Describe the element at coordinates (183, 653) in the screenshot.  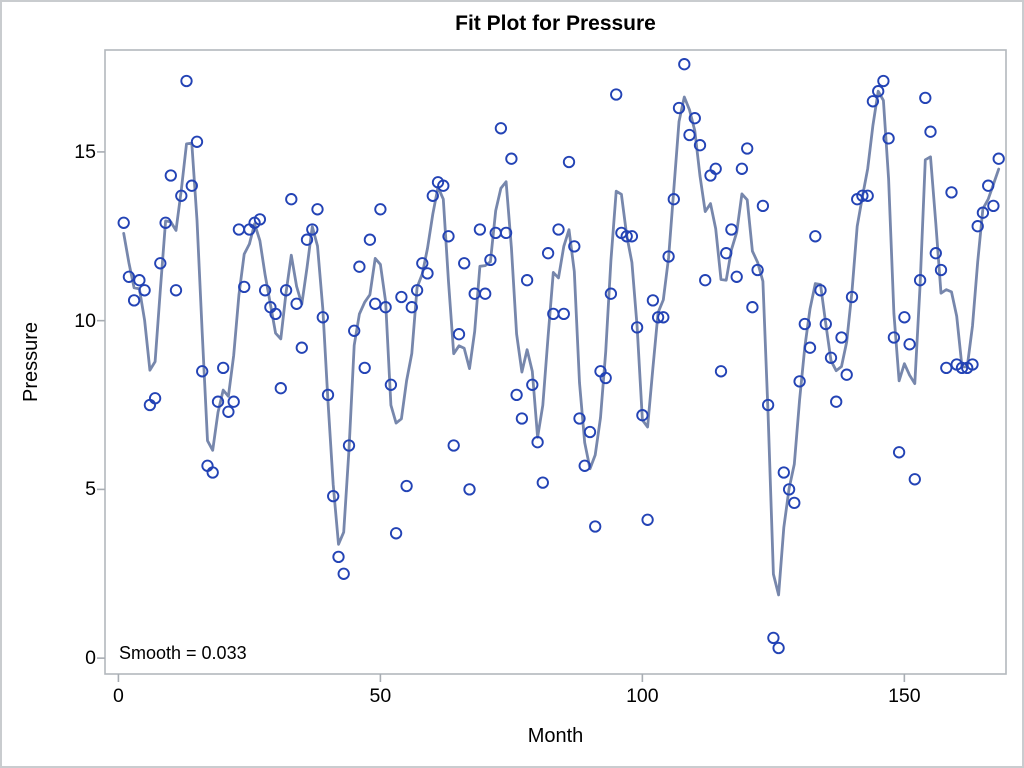
I see `smooth-annotation: Smooth = 0.033` at that location.